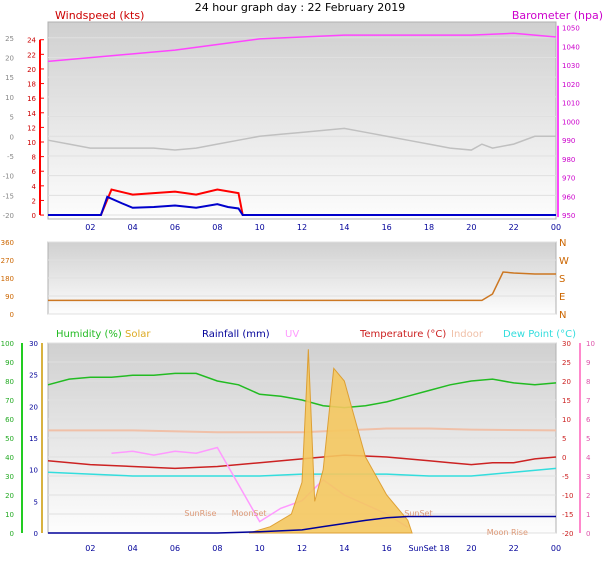  I want to click on wind-tick-9: 6, so click(34, 172).